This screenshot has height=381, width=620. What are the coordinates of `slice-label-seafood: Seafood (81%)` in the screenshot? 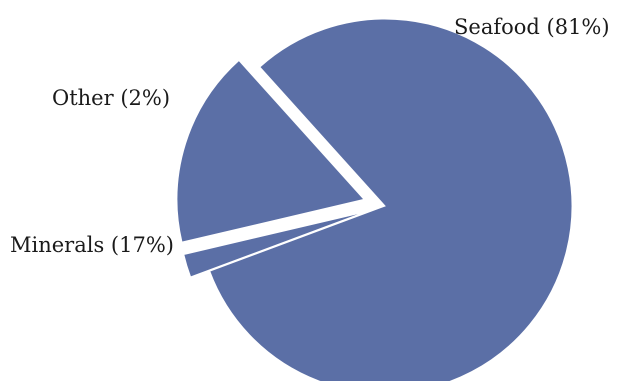 It's located at (532, 27).